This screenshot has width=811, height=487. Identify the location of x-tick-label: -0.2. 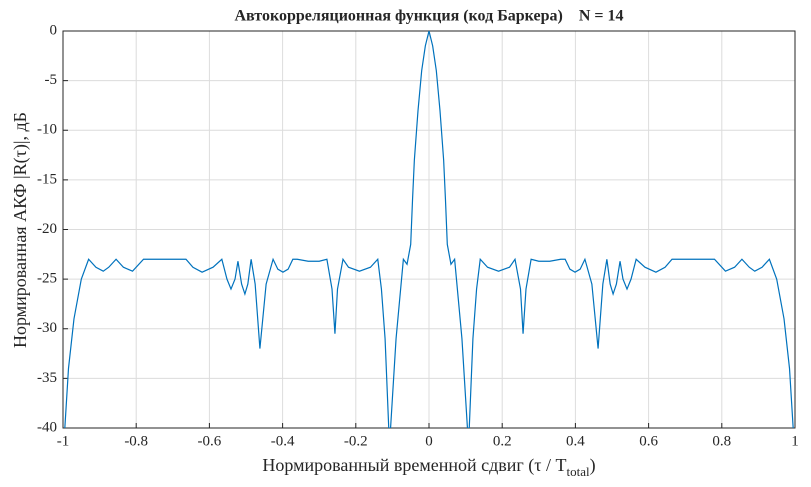
(356, 441).